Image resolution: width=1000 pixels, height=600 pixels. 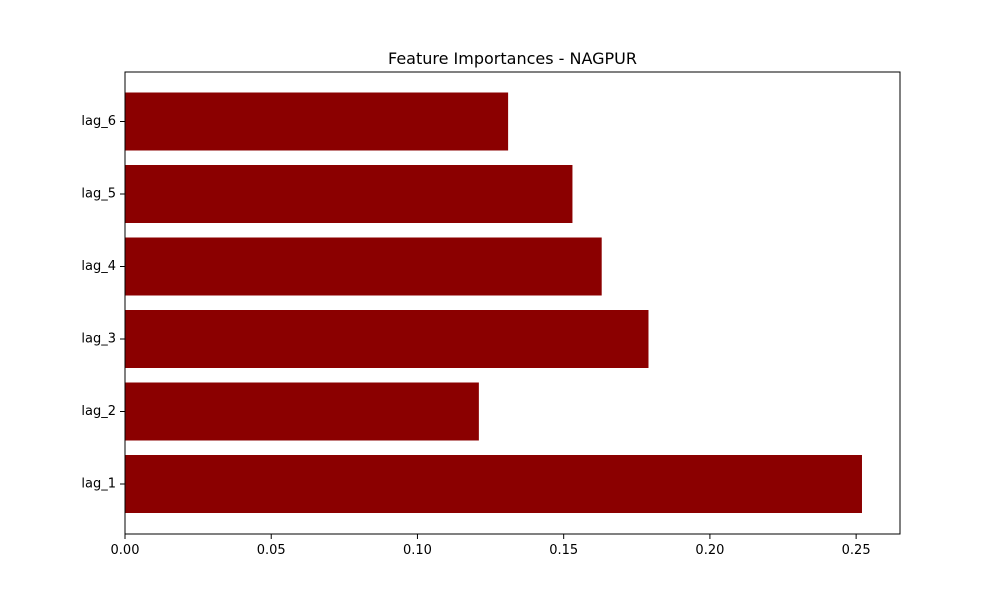 What do you see at coordinates (98, 411) in the screenshot?
I see `y-tick-label-lag_2: lag_2` at bounding box center [98, 411].